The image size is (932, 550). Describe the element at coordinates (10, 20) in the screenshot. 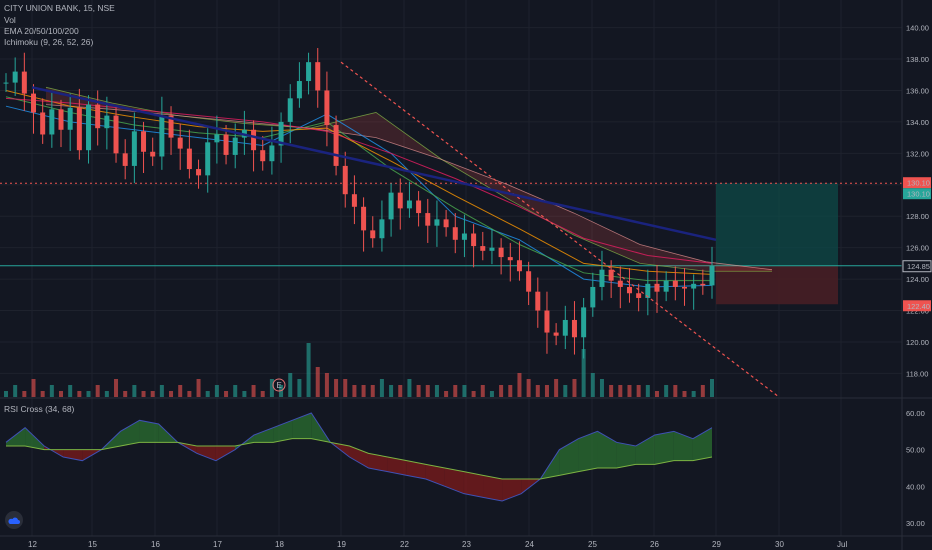

I see `volume-legend: Vol` at that location.